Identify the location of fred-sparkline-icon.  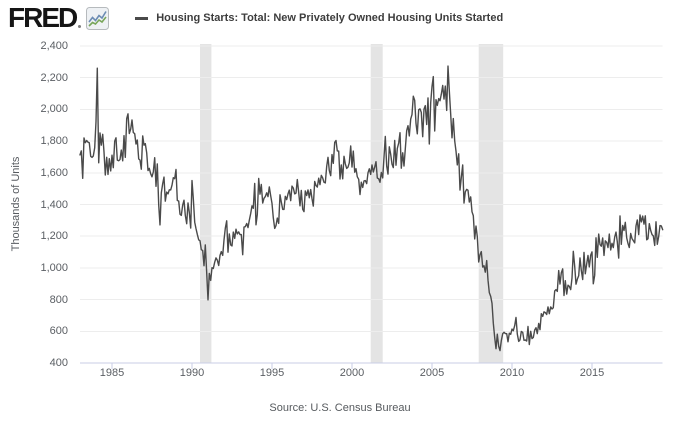
(98, 18).